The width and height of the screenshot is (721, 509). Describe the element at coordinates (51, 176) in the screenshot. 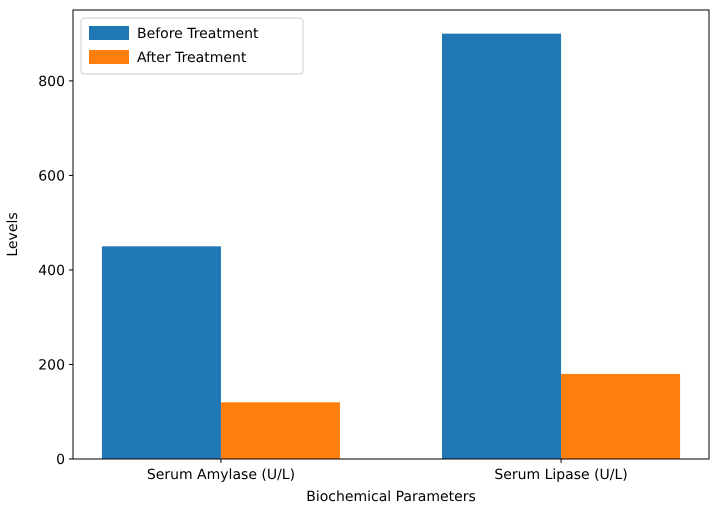

I see `y-tick-label: 600` at that location.